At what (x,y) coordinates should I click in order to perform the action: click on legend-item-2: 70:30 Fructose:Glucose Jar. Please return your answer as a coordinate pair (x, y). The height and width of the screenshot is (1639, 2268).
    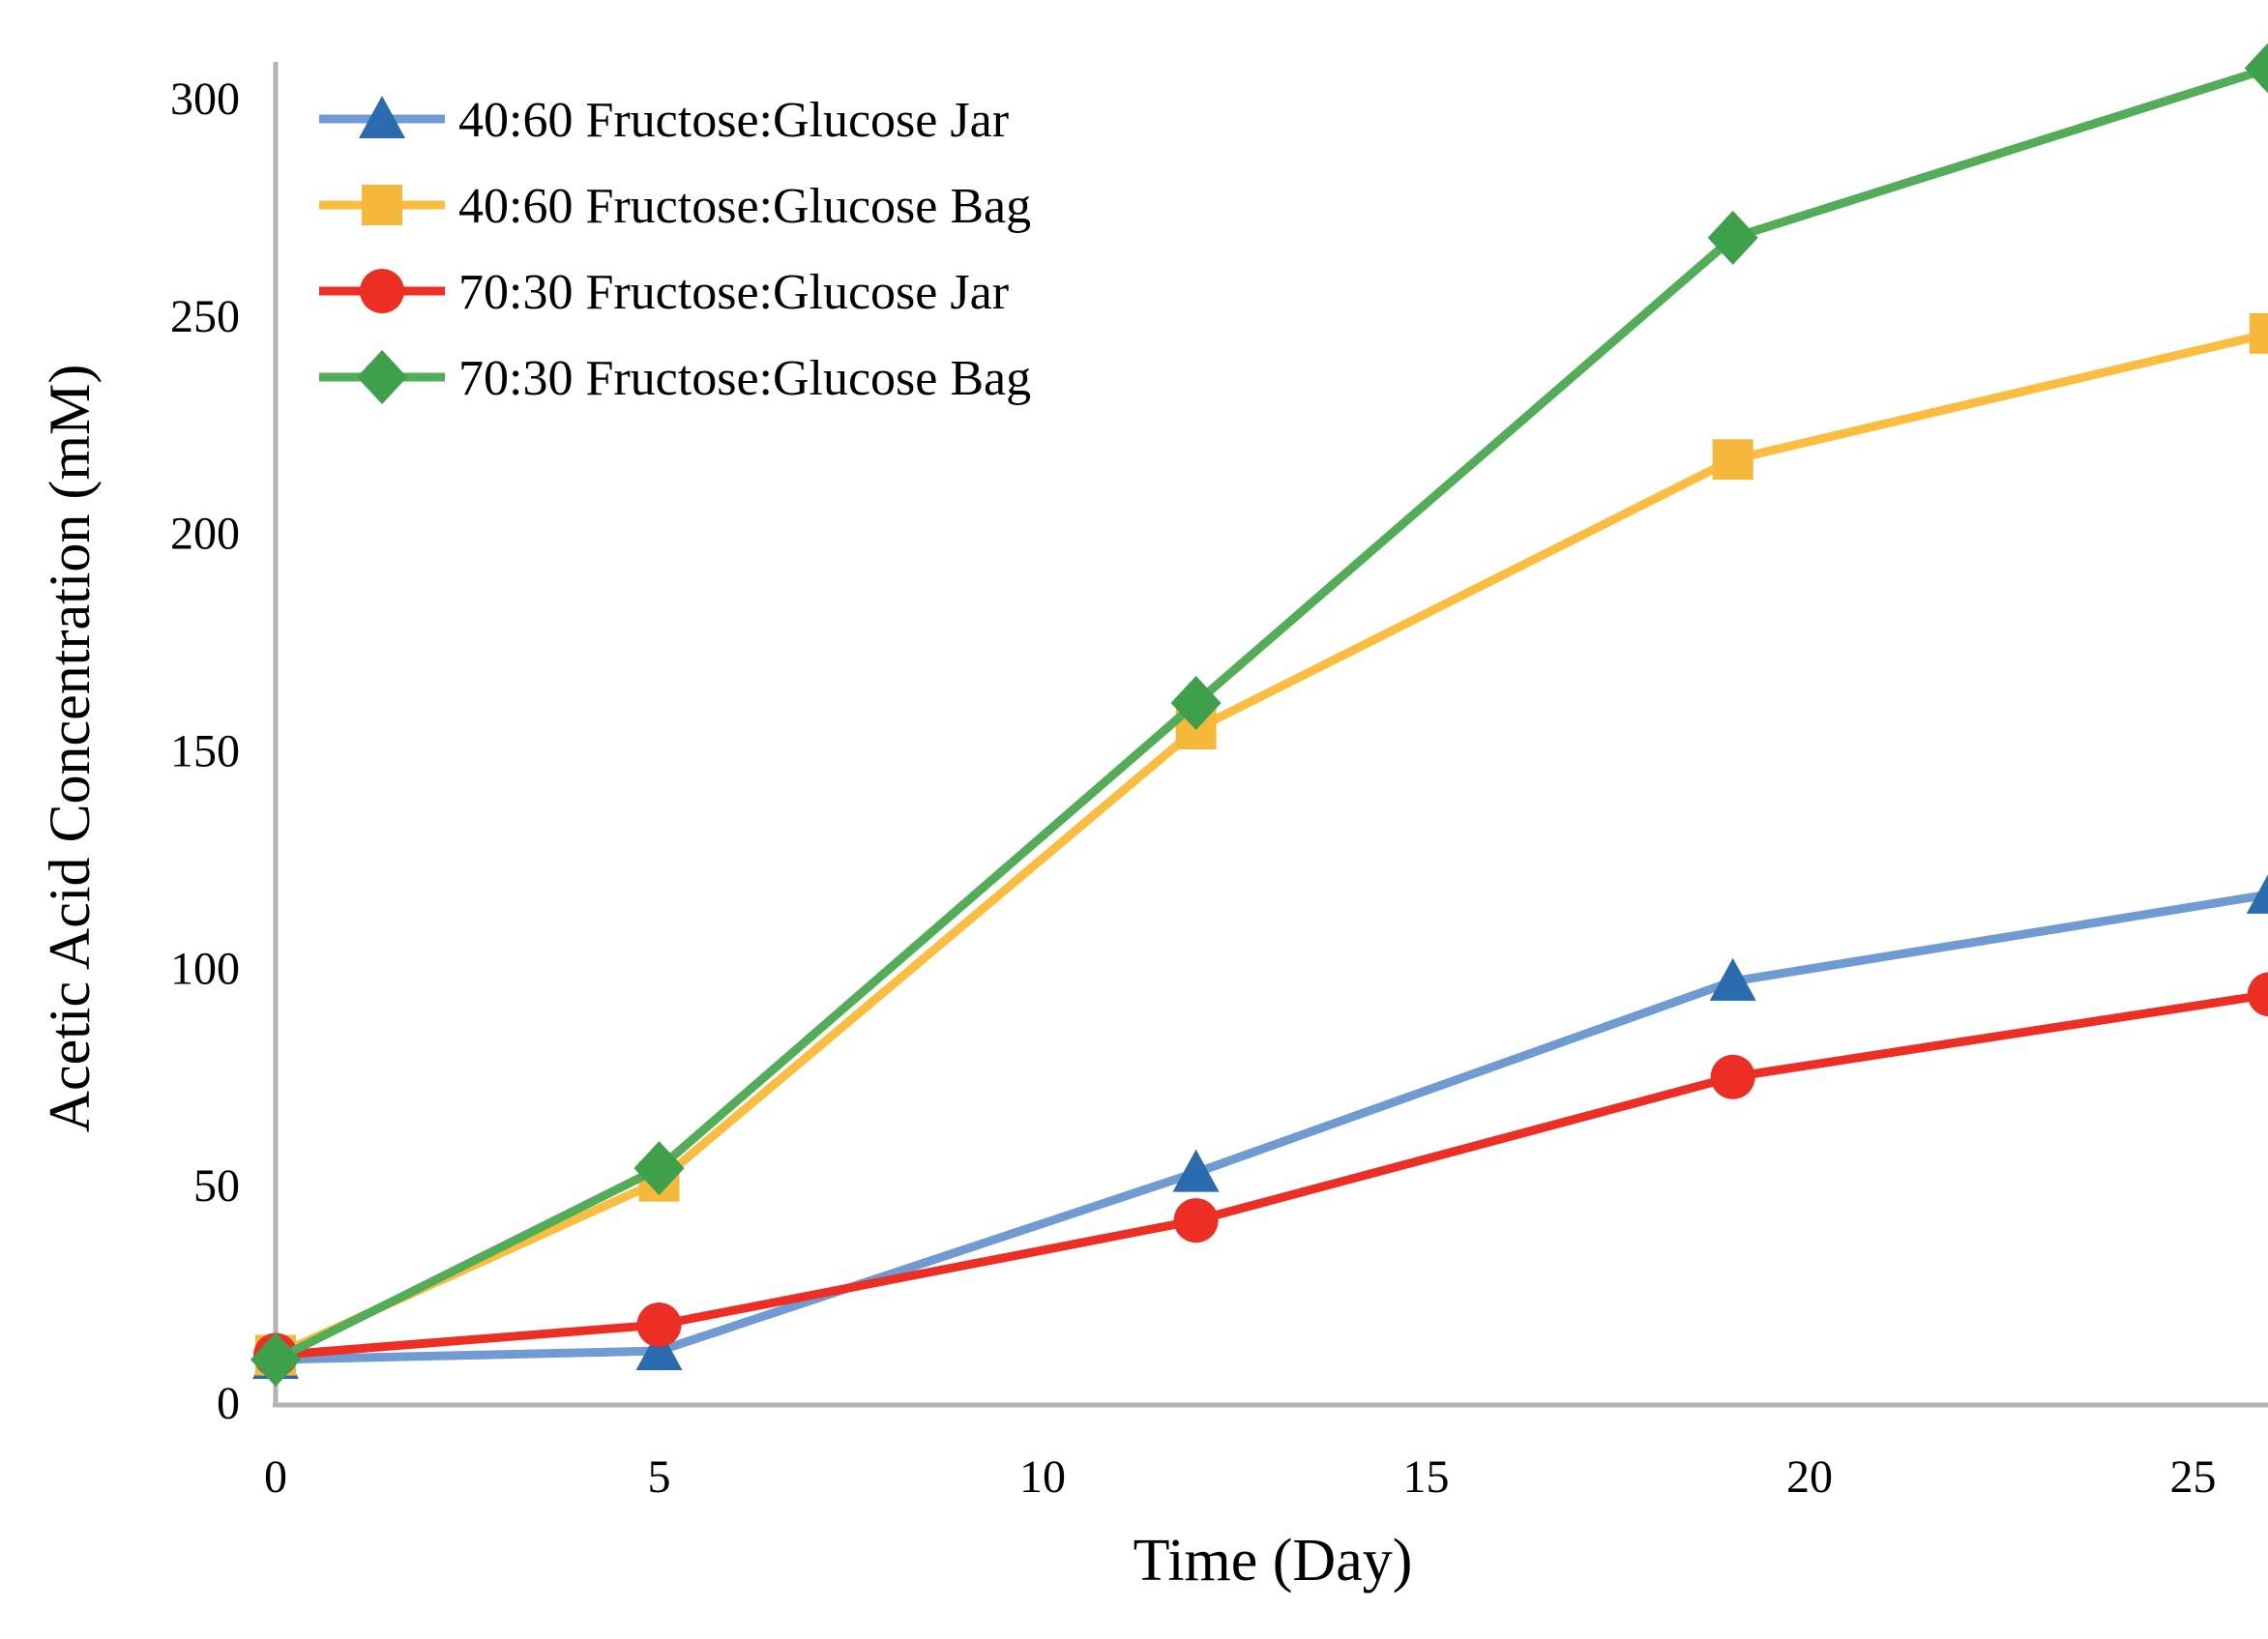
    Looking at the image, I should click on (664, 293).